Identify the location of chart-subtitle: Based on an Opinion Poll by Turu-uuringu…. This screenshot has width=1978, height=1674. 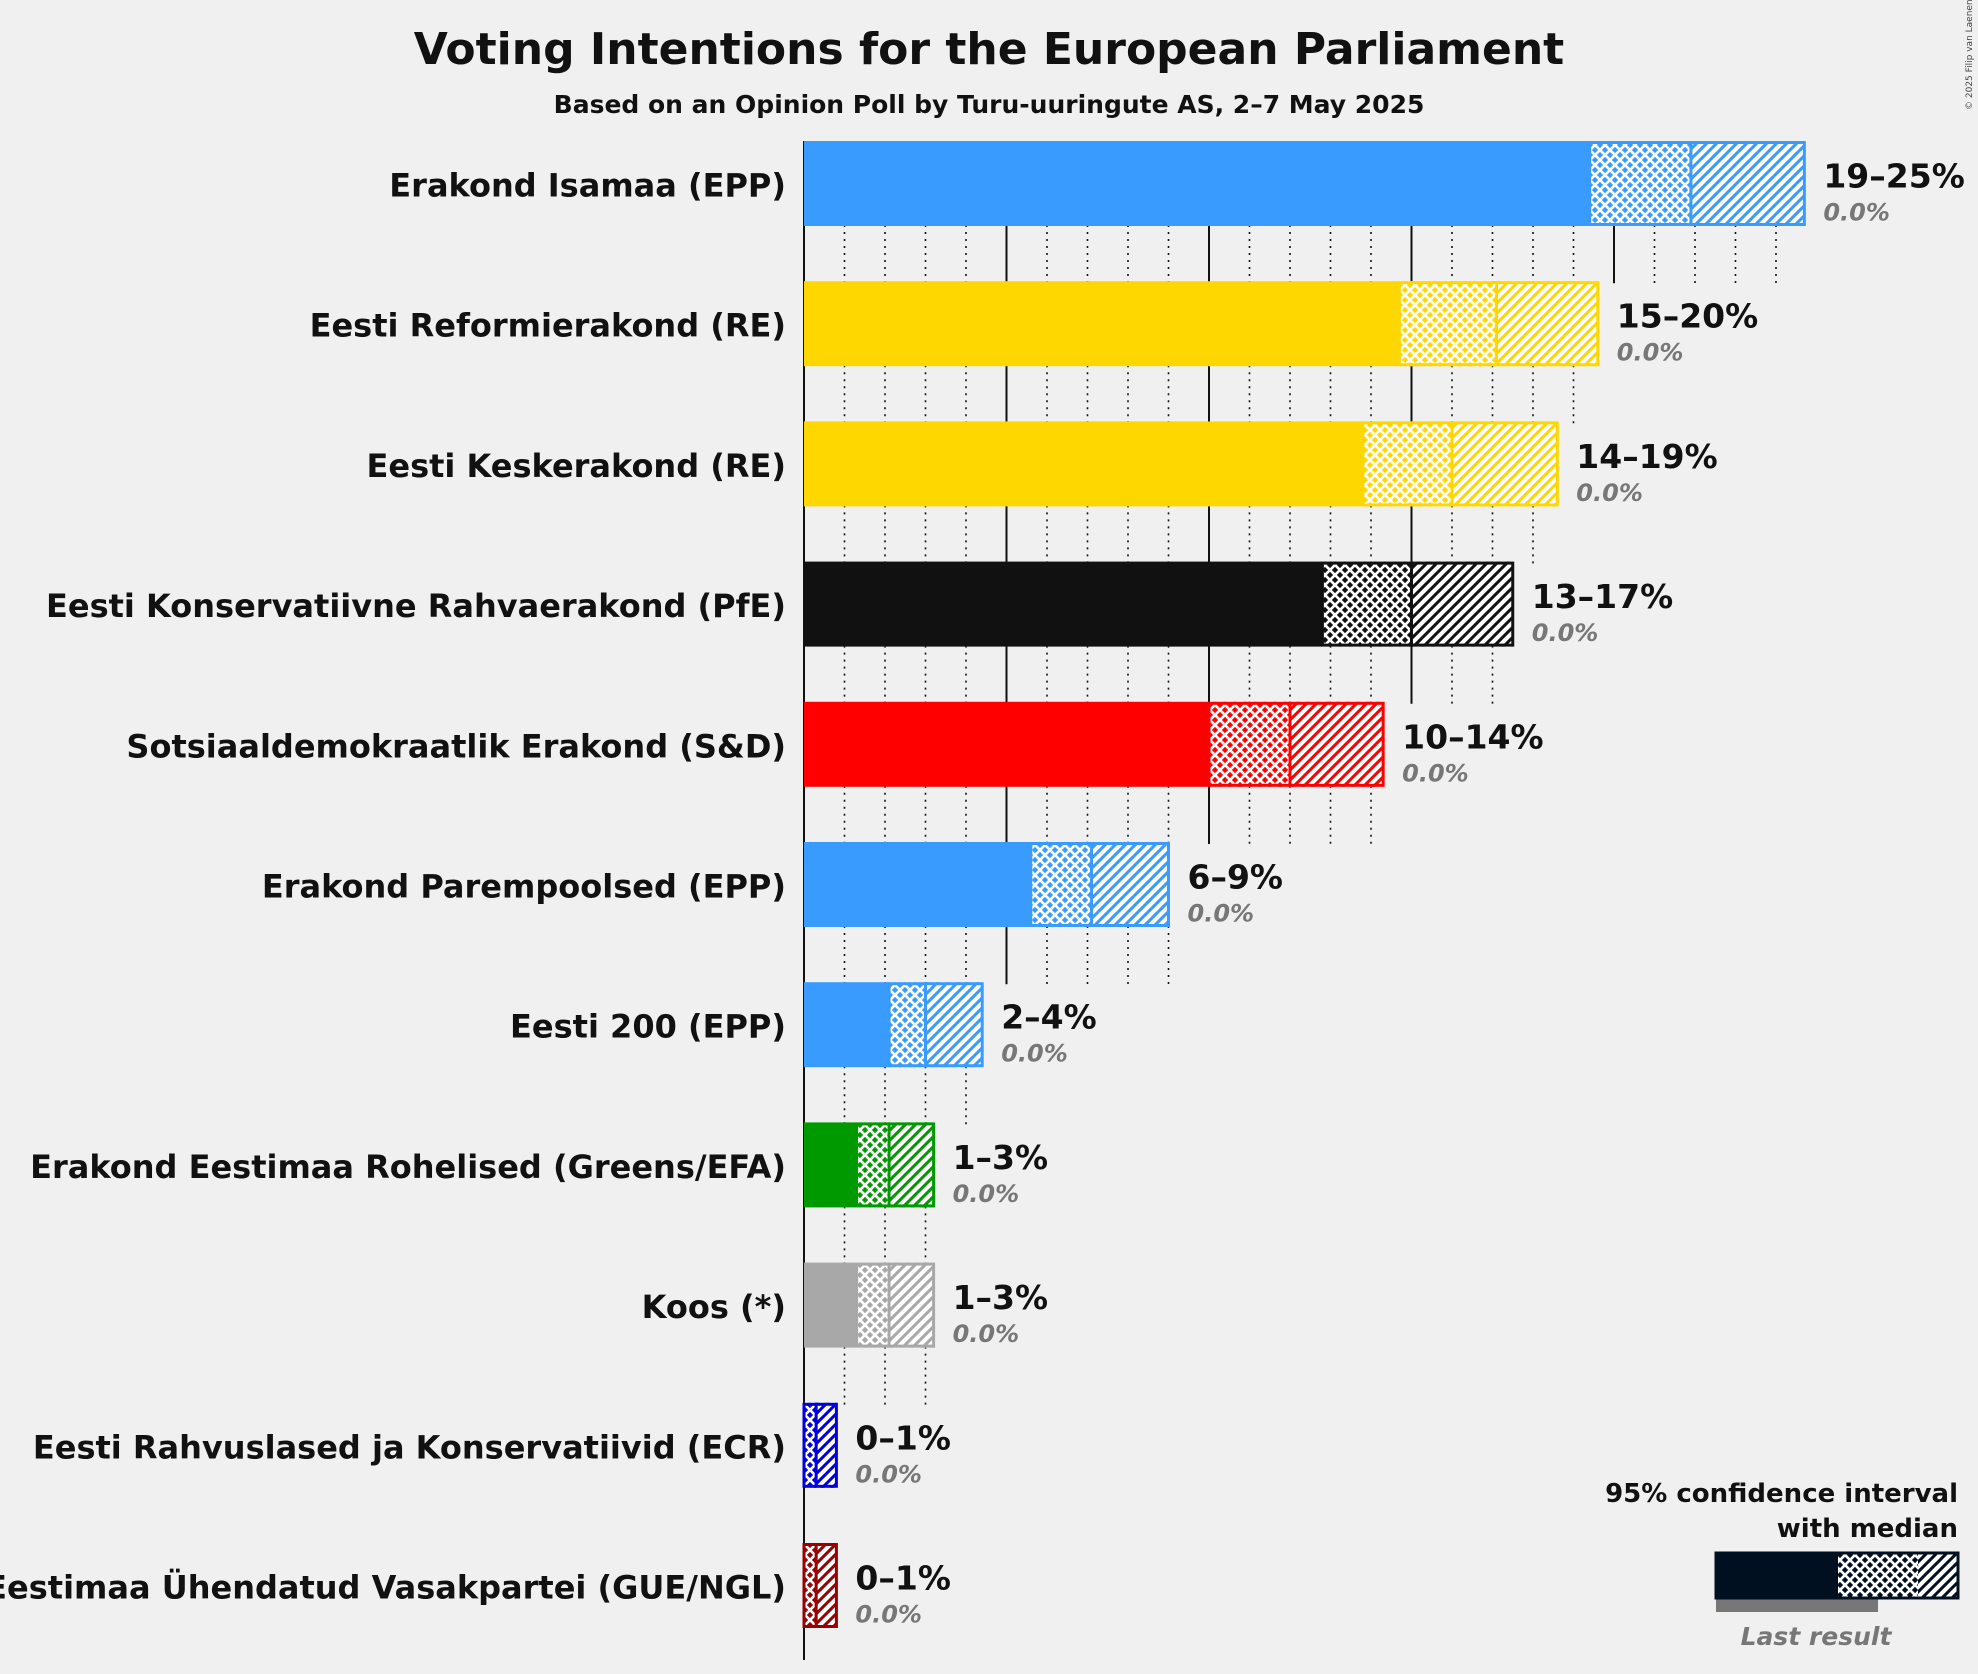
(989, 104).